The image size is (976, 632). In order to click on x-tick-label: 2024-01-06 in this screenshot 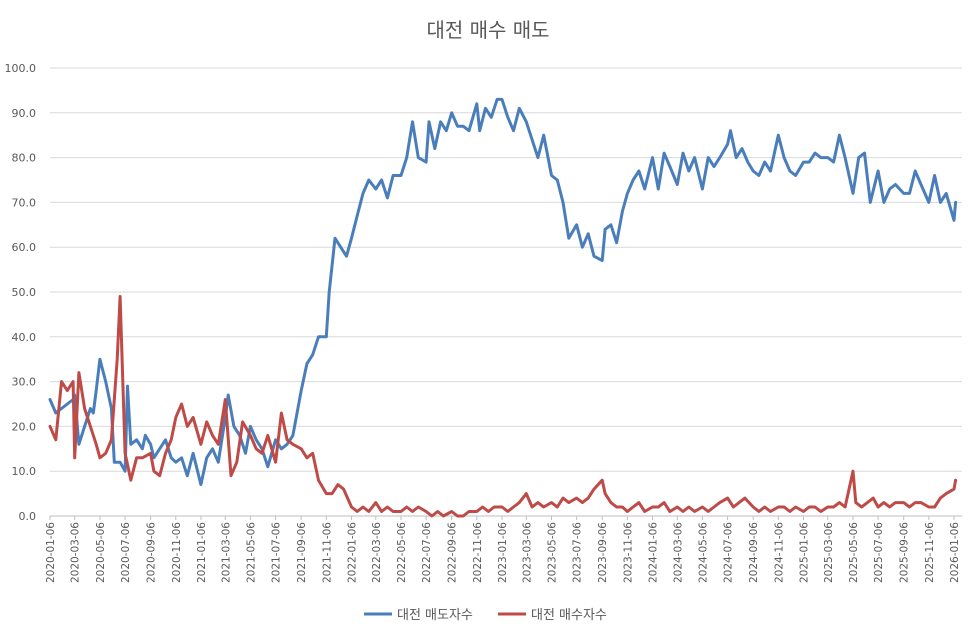, I will do `click(654, 552)`.